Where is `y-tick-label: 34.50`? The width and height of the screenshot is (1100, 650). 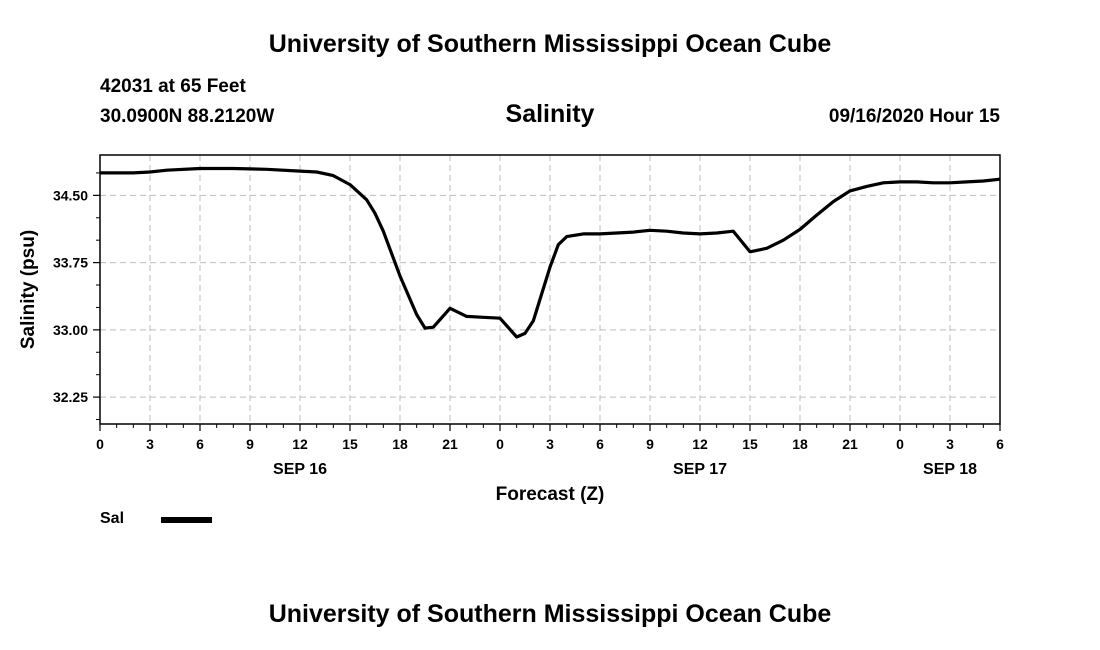 y-tick-label: 34.50 is located at coordinates (70, 195).